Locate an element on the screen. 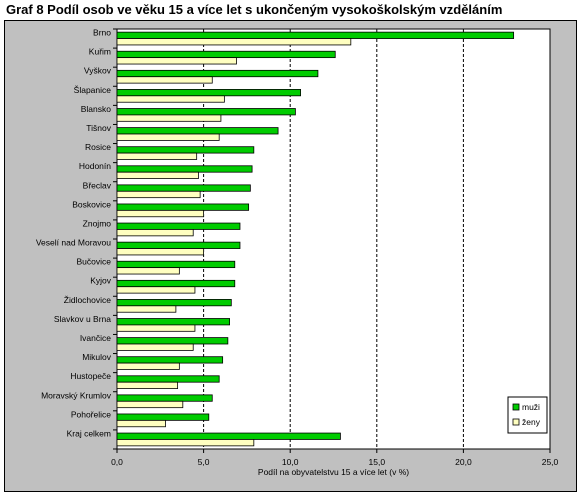 This screenshot has width=582, height=496. category-label: Brno is located at coordinates (102, 33).